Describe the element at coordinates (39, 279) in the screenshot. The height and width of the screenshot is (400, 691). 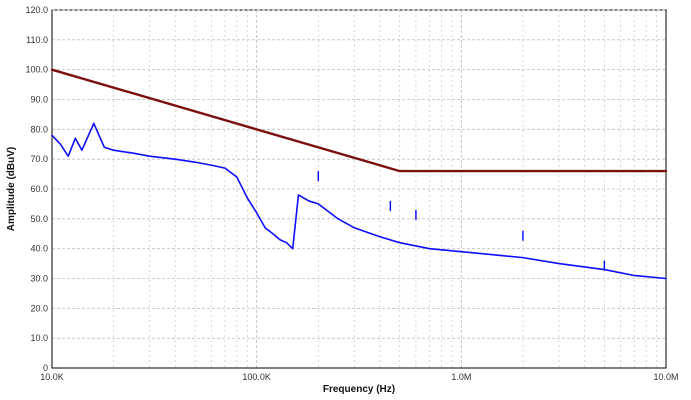
I see `y-tick-label: 30.0` at that location.